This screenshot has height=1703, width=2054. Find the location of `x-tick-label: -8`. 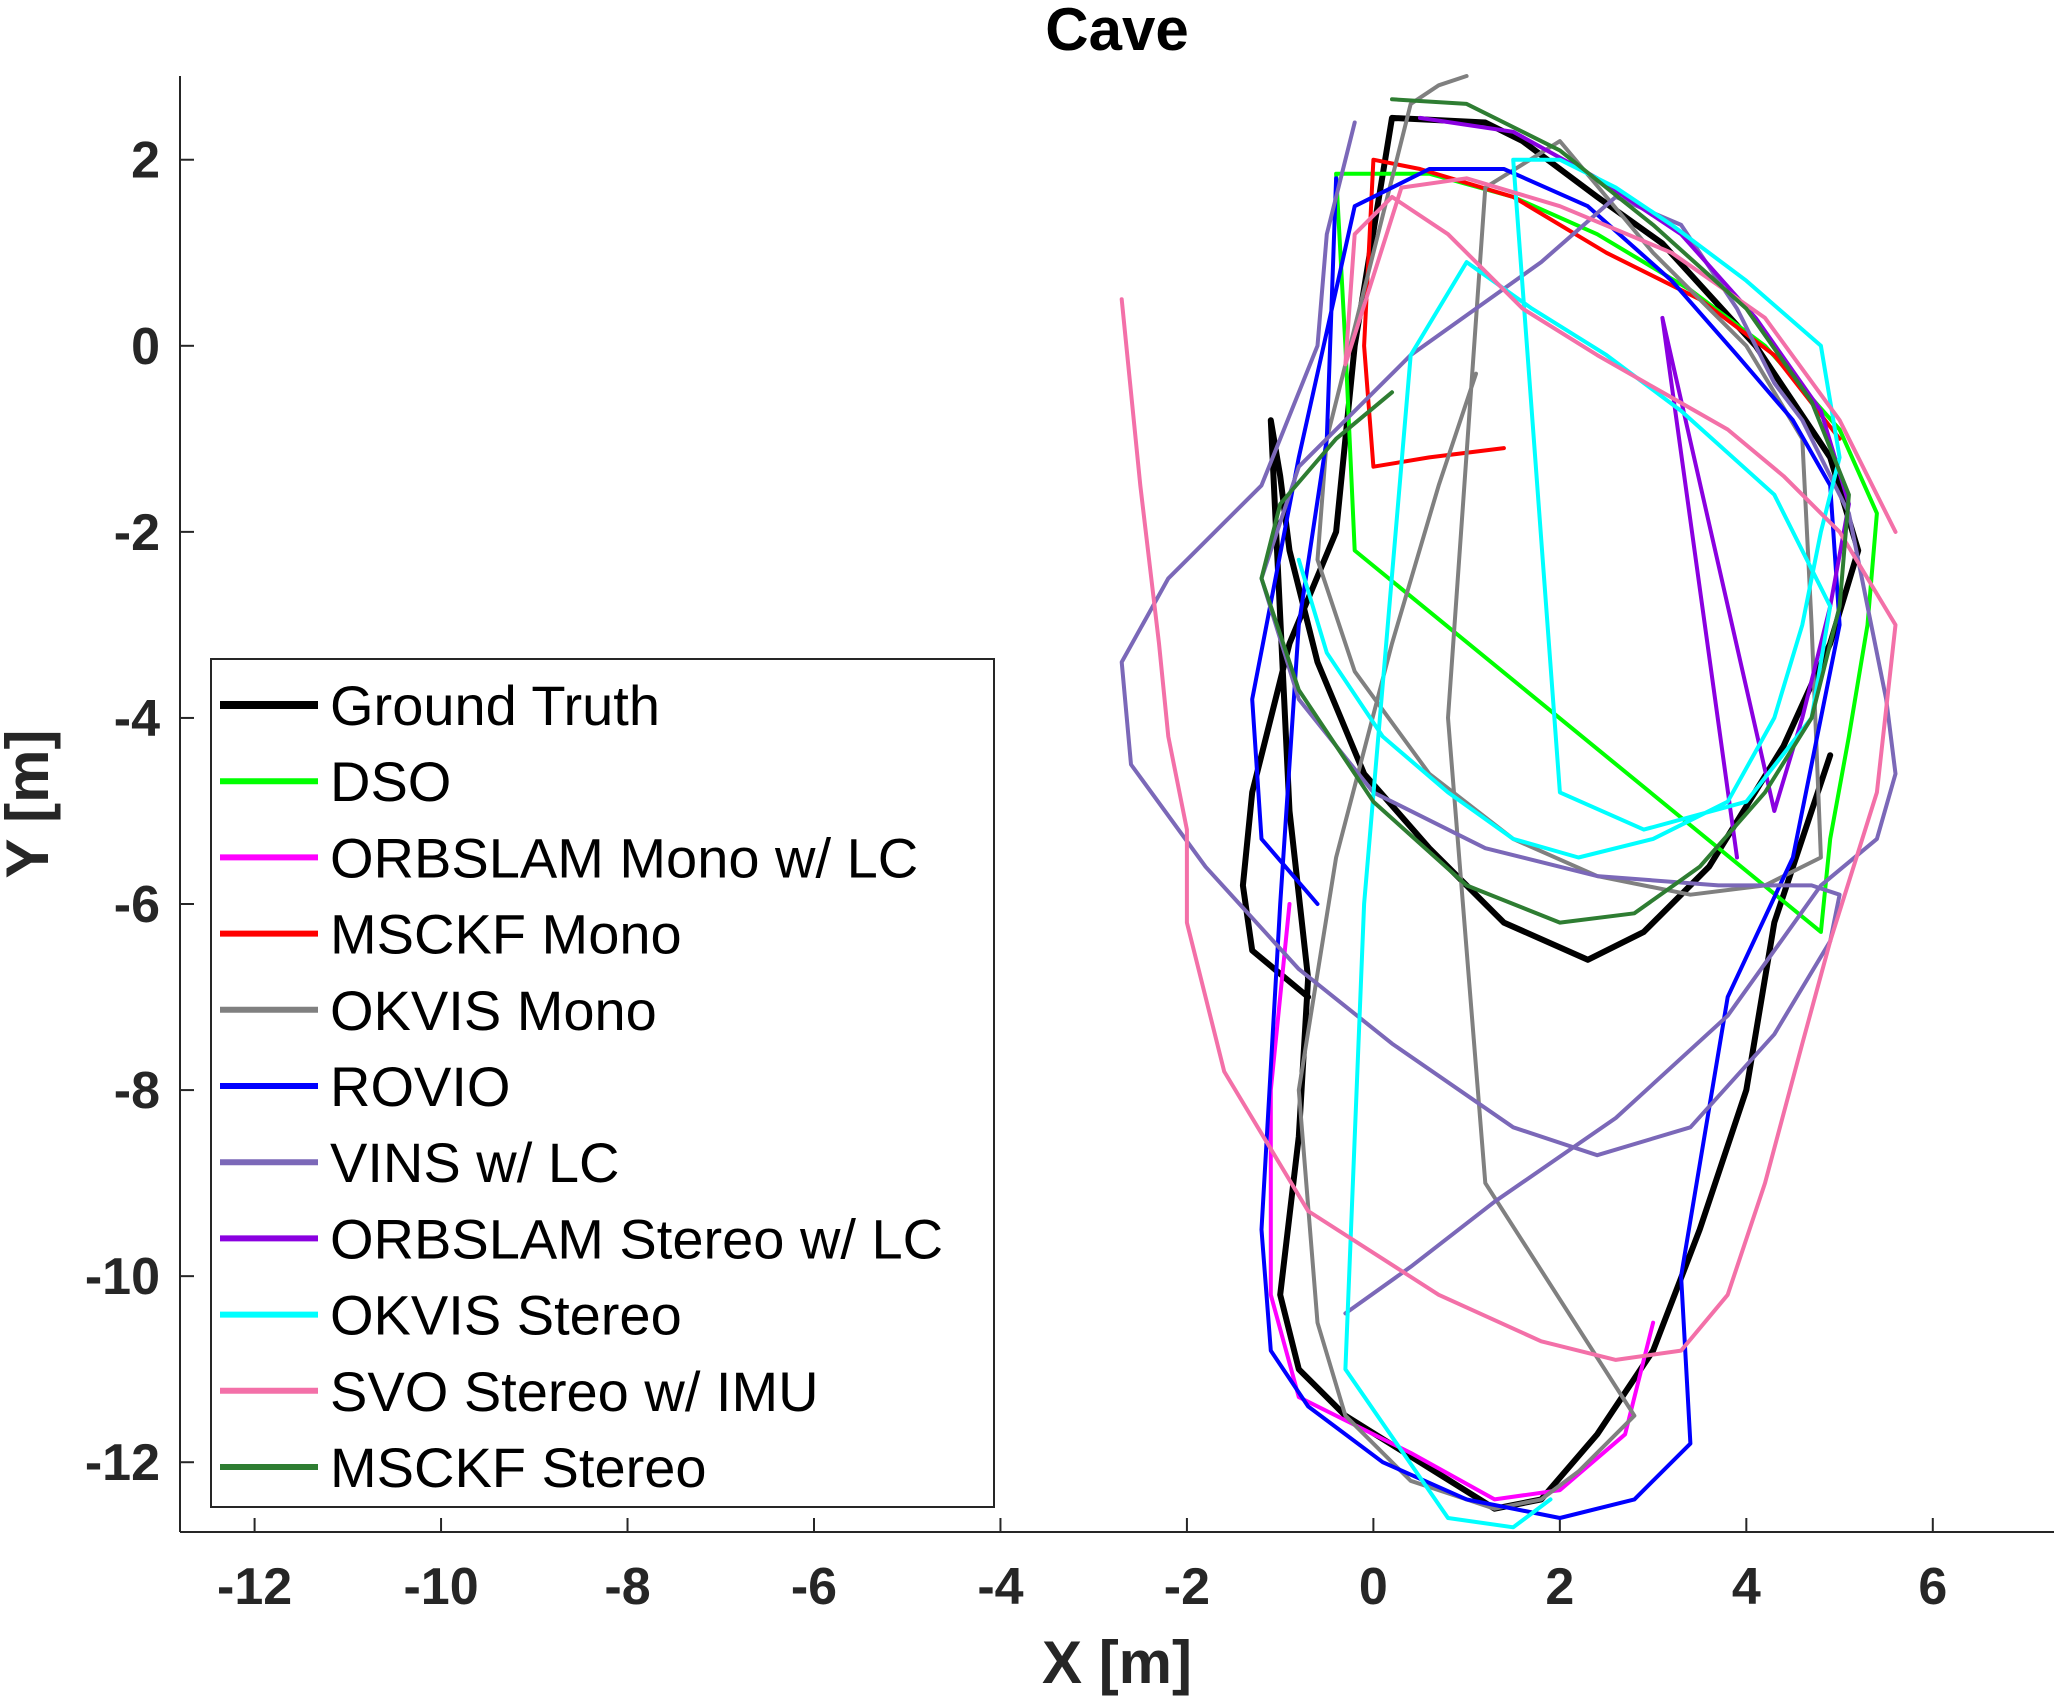

x-tick-label: -8 is located at coordinates (627, 1587).